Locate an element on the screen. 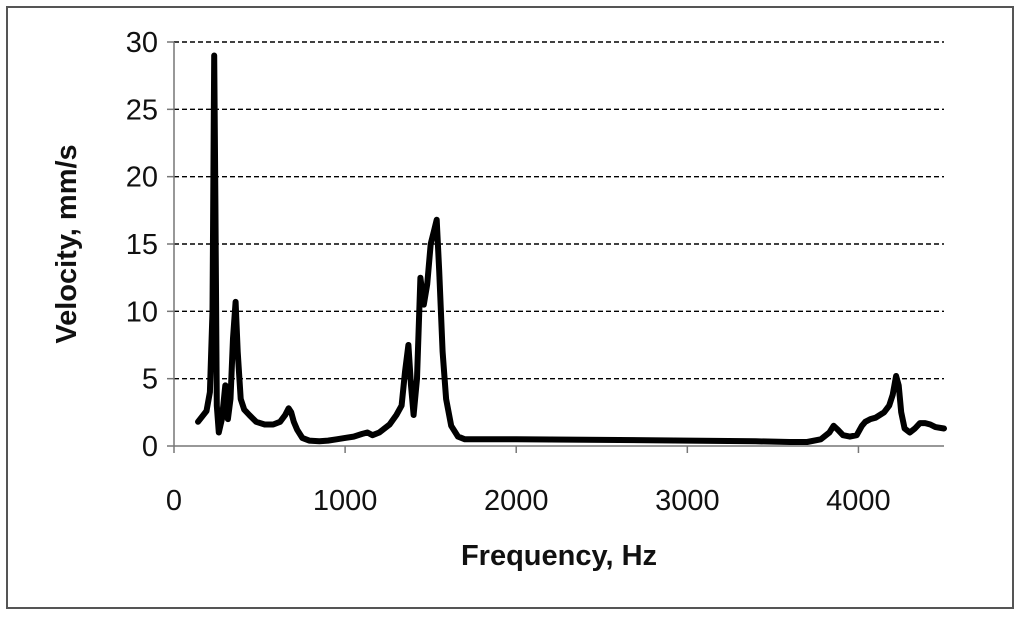 The height and width of the screenshot is (619, 1024). x-axis-title: Frequency, Hz is located at coordinates (559, 556).